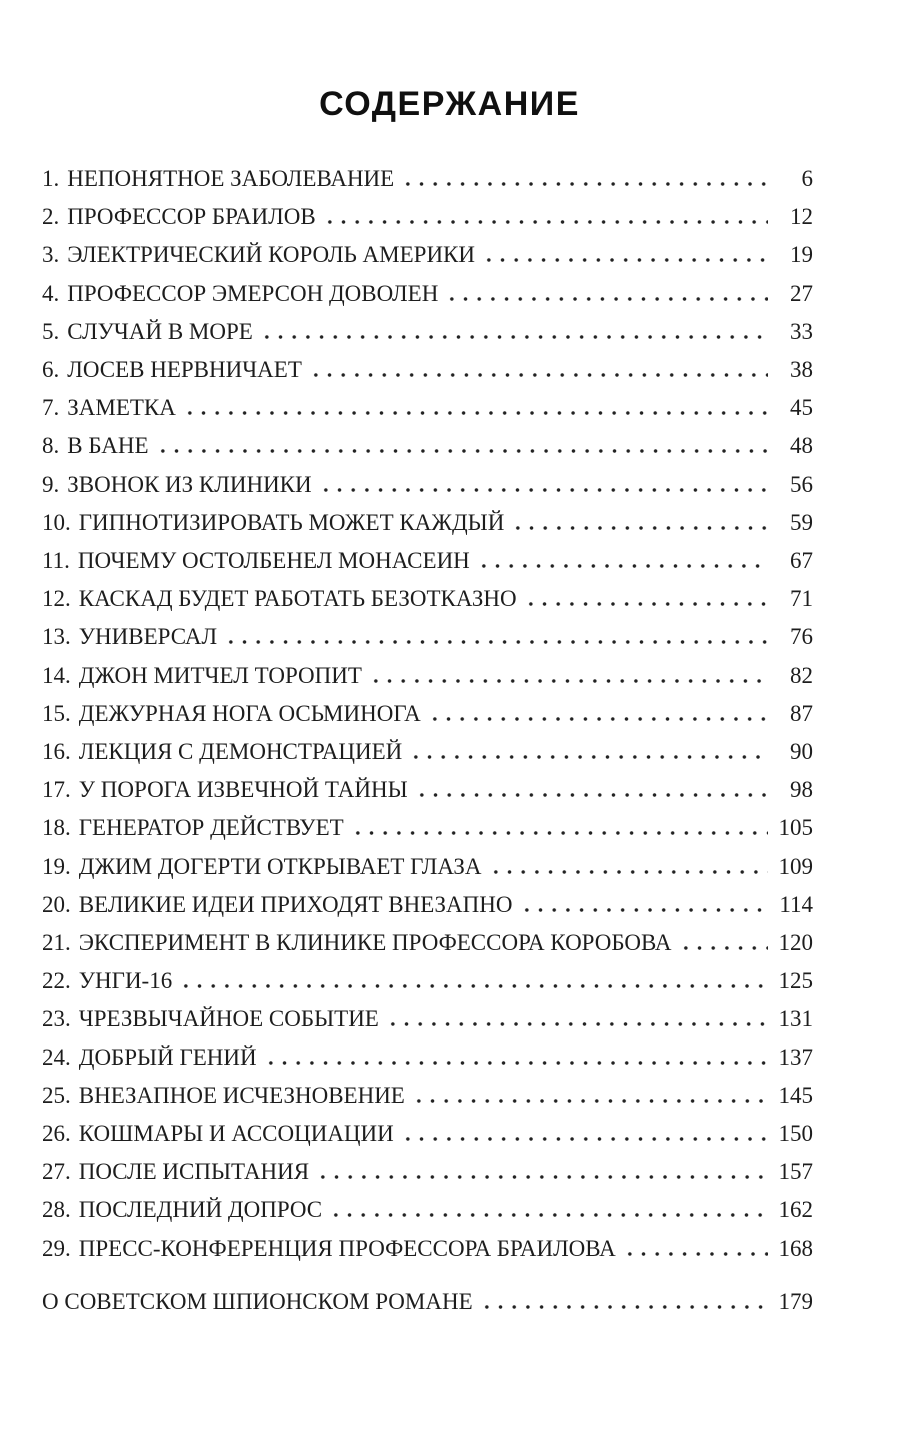 The image size is (899, 1453). Describe the element at coordinates (56, 637) in the screenshot. I see `toc-entry-number: 13.` at that location.